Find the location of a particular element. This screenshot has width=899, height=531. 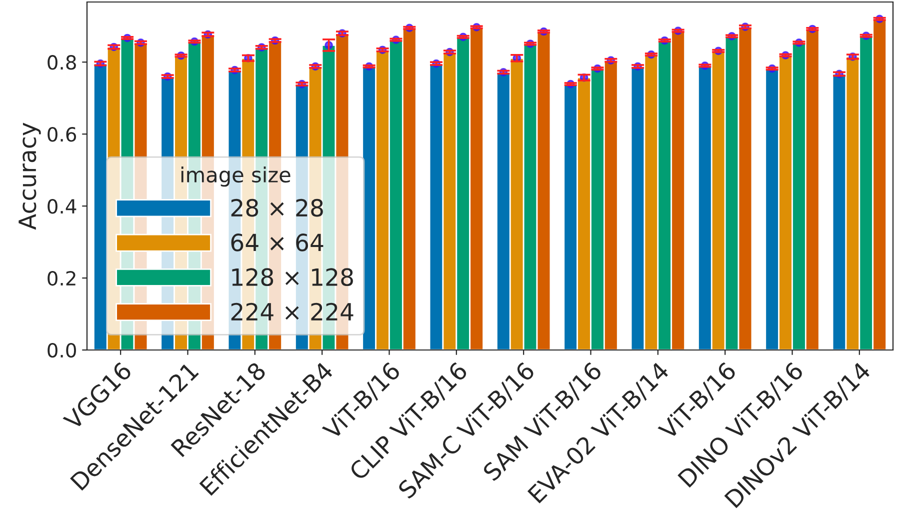

y-axis-title: Accuracy is located at coordinates (29, 176).